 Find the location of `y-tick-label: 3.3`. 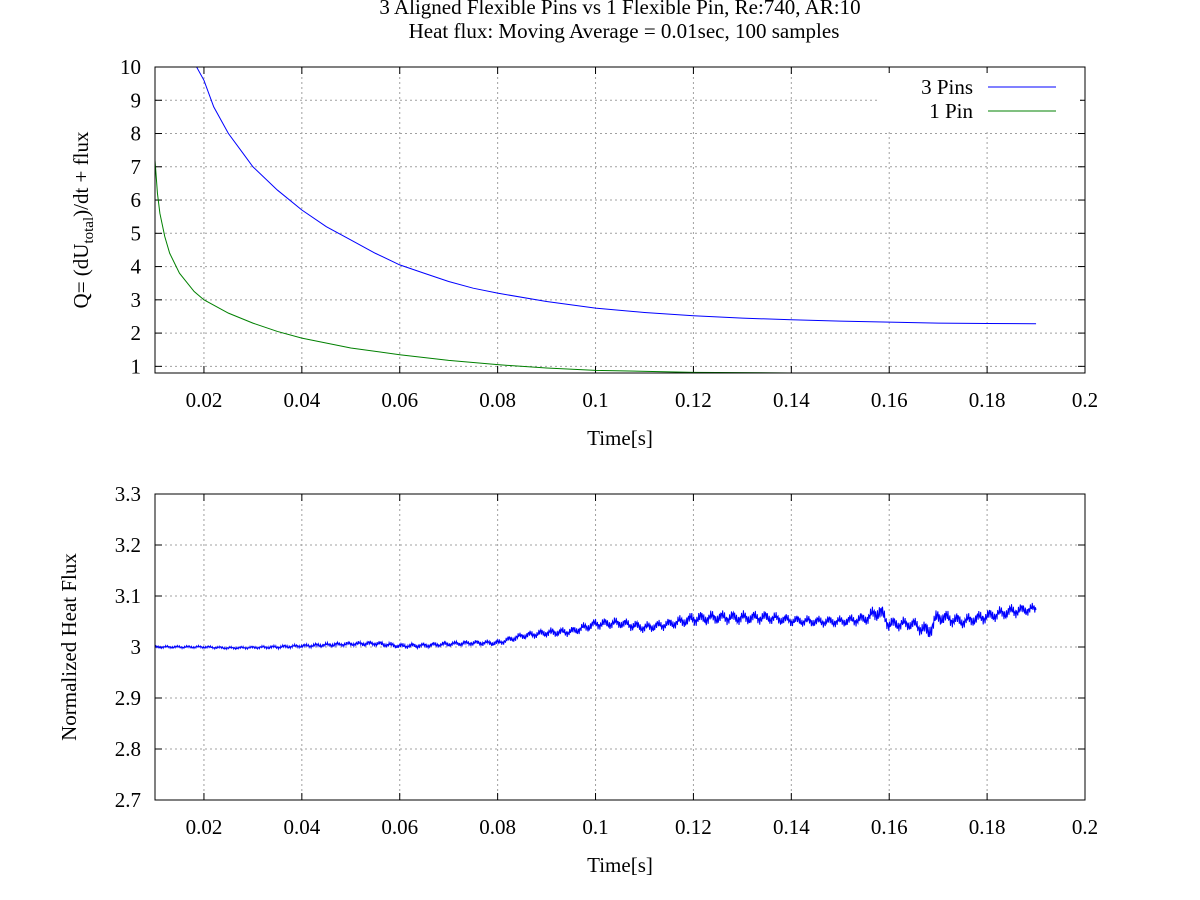

y-tick-label: 3.3 is located at coordinates (128, 494).